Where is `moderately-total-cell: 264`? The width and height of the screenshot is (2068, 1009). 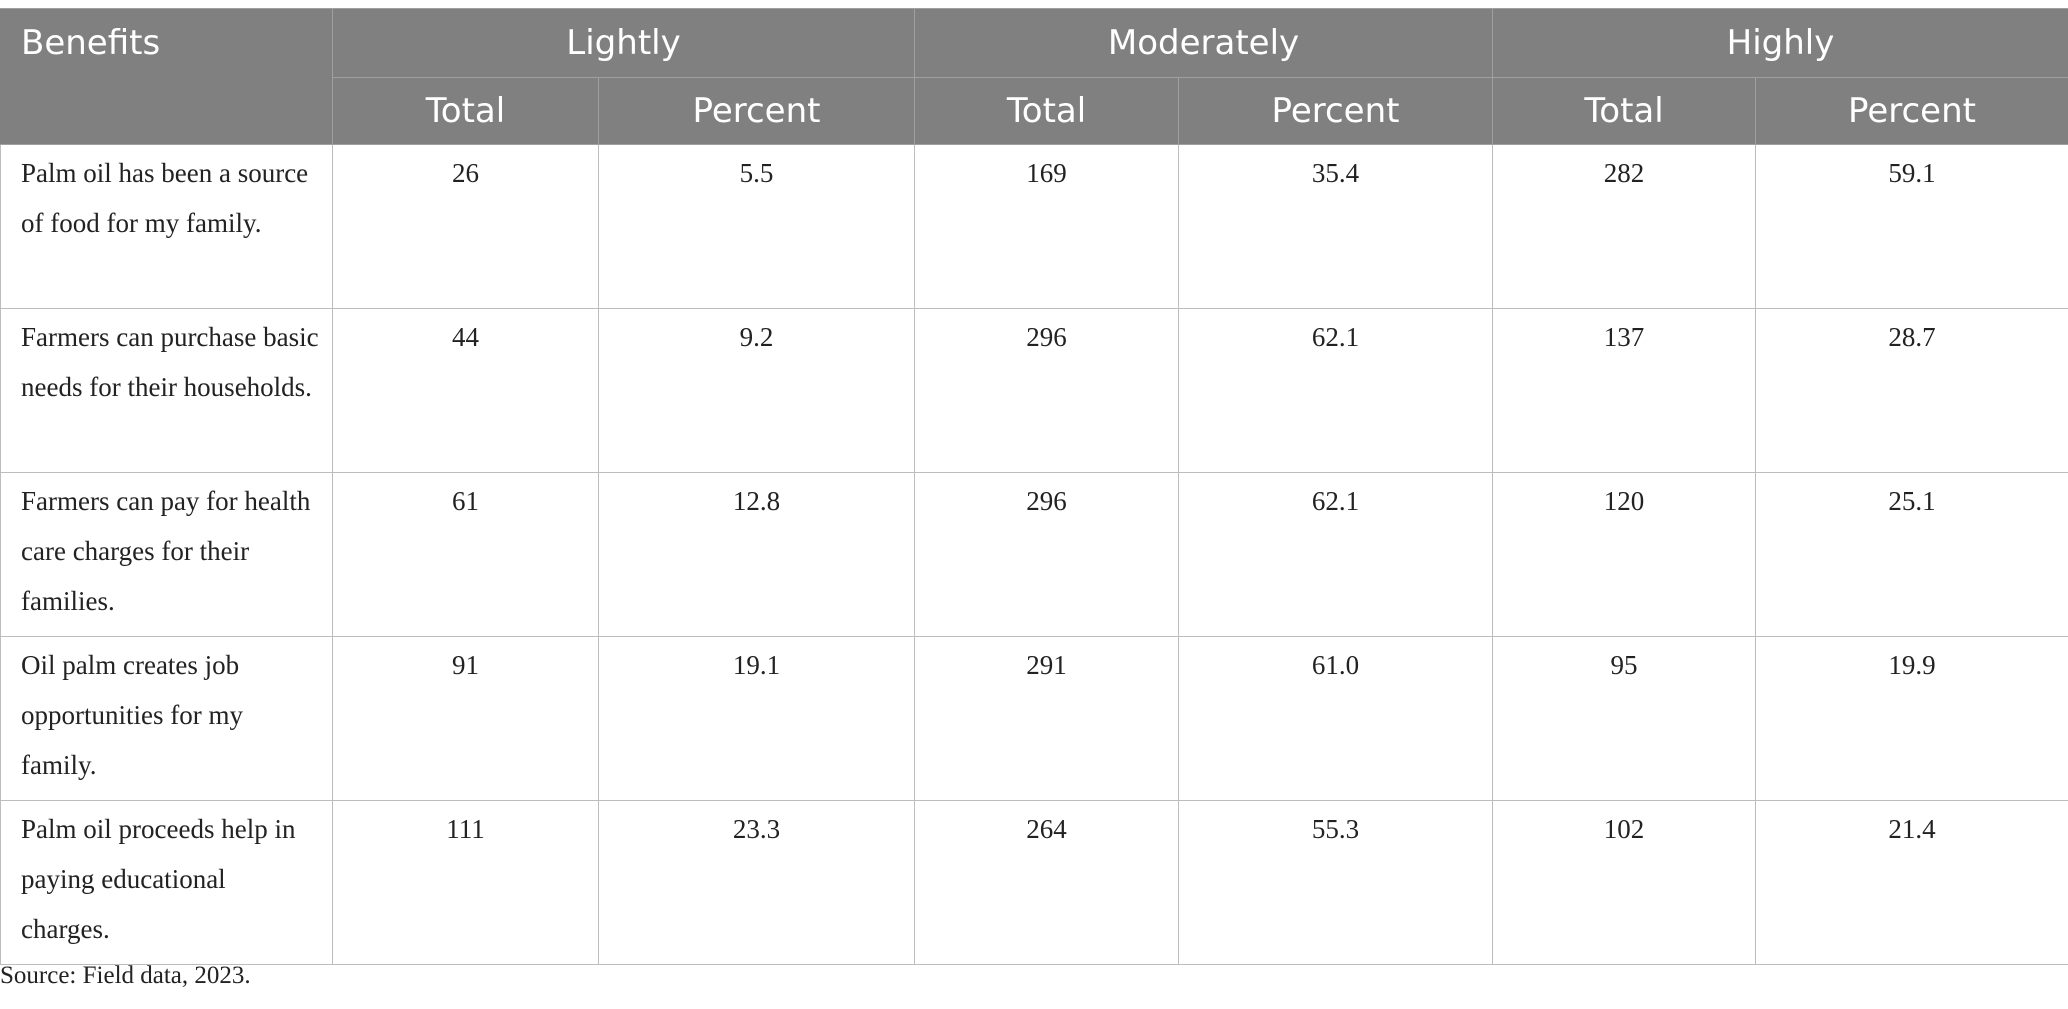 moderately-total-cell: 264 is located at coordinates (1047, 882).